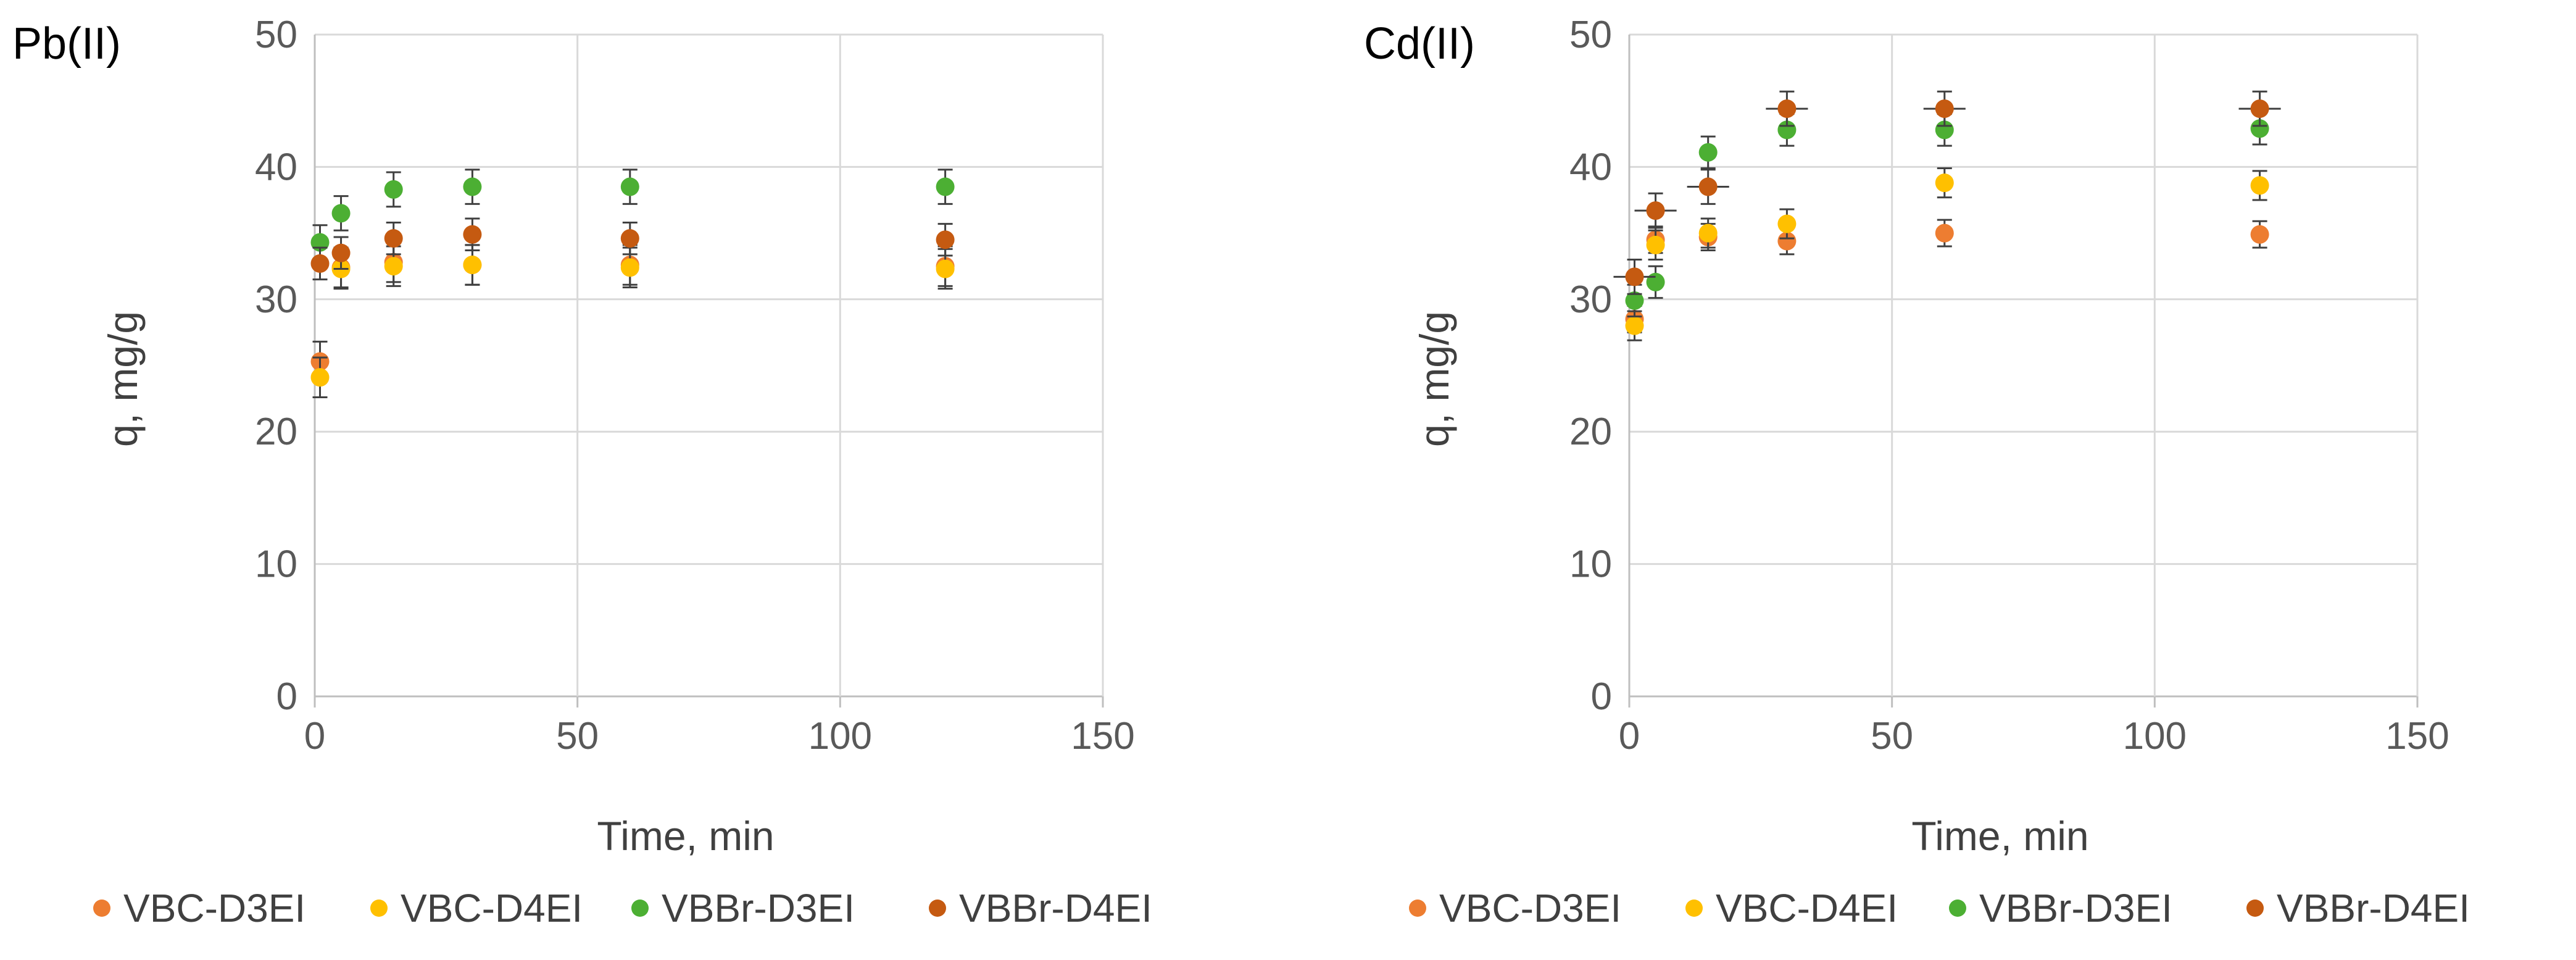  Describe the element at coordinates (622, 908) in the screenshot. I see `pb-legend: VBC-D3EI VBC-D4EI VBBr-D3EI VBBr-D4EI` at that location.